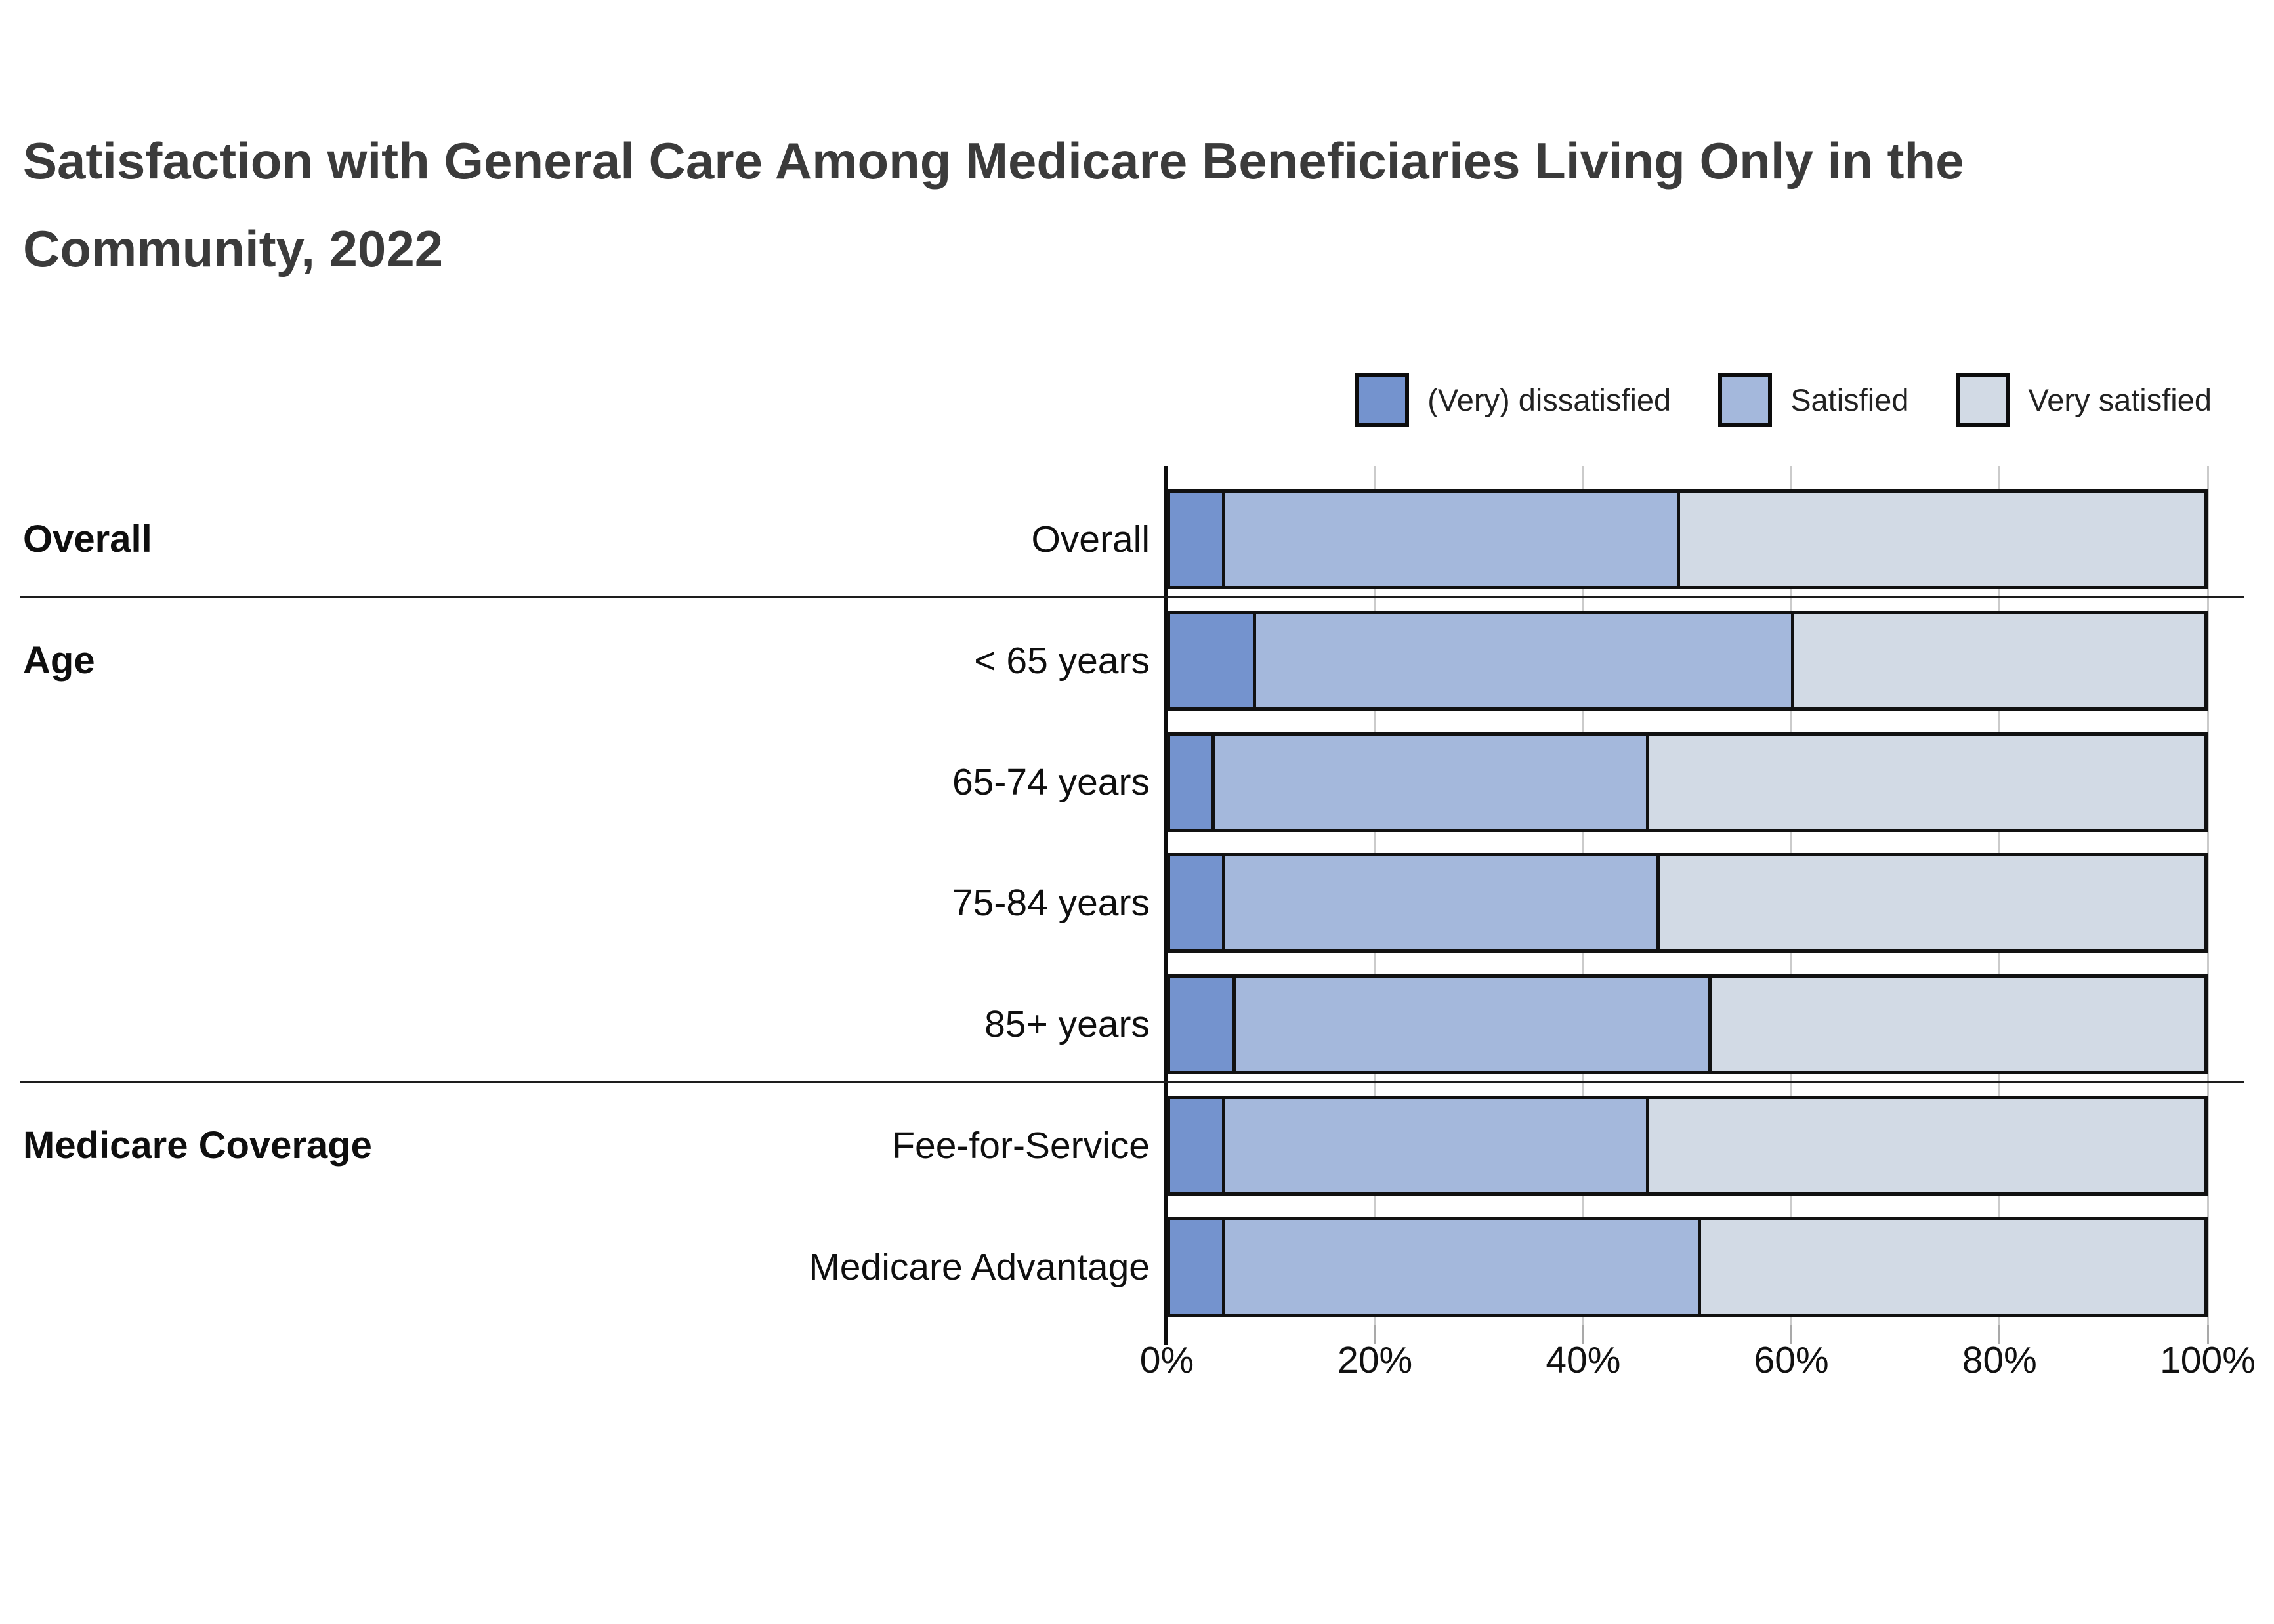 This screenshot has height=1624, width=2274. What do you see at coordinates (1166, 896) in the screenshot?
I see `y-axis-line` at bounding box center [1166, 896].